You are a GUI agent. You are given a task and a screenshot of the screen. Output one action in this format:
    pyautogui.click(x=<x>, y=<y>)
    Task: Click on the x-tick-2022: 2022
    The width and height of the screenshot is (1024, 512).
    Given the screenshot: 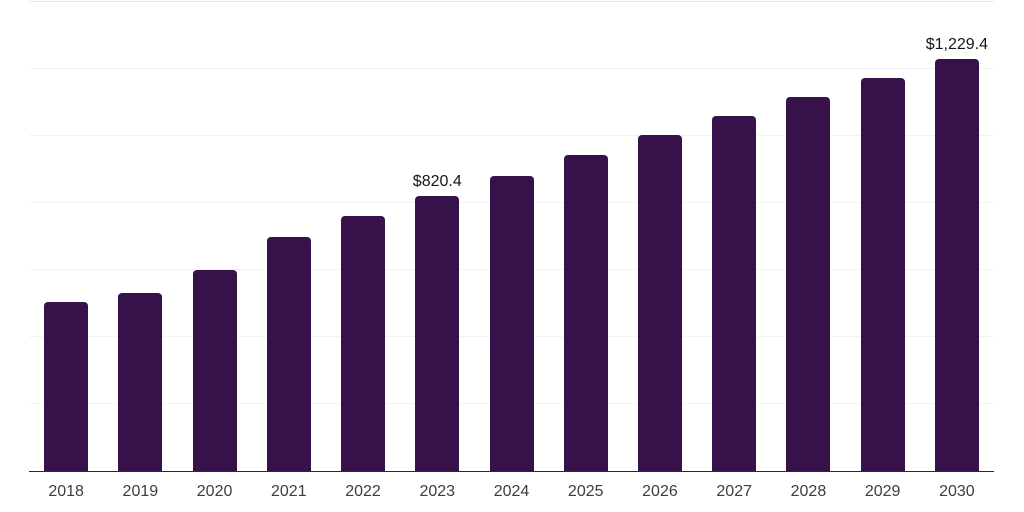 What is the action you would take?
    pyautogui.click(x=363, y=491)
    